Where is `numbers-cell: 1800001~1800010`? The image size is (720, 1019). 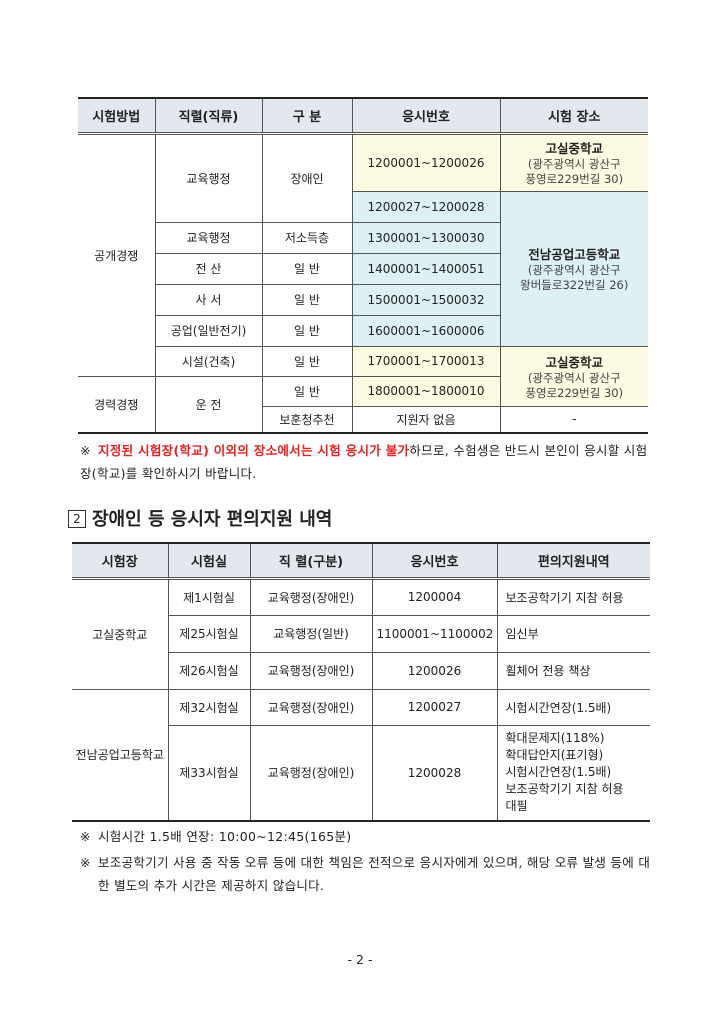 numbers-cell: 1800001~1800010 is located at coordinates (425, 391).